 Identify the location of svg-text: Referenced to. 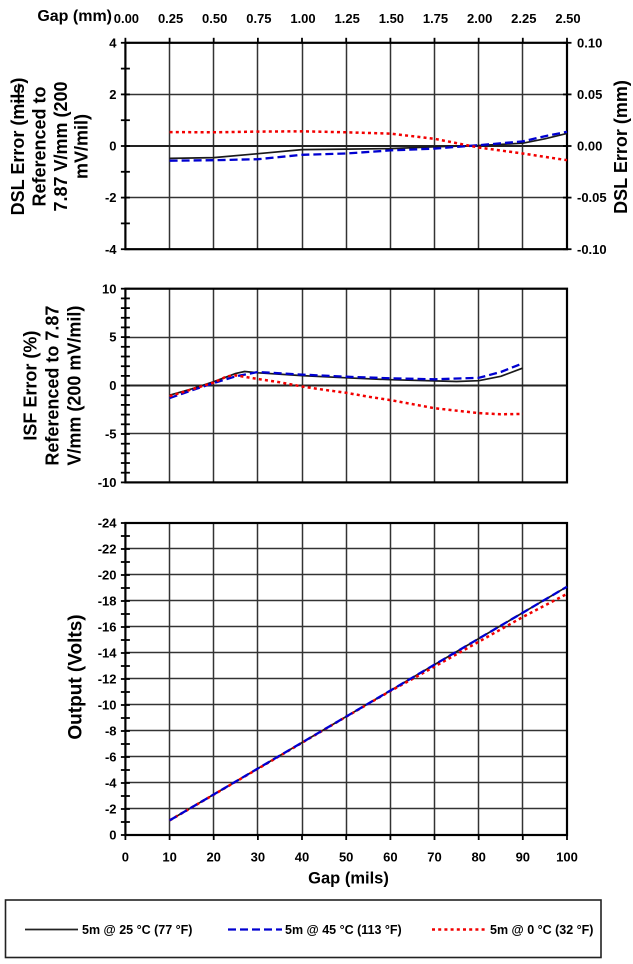
(40, 146).